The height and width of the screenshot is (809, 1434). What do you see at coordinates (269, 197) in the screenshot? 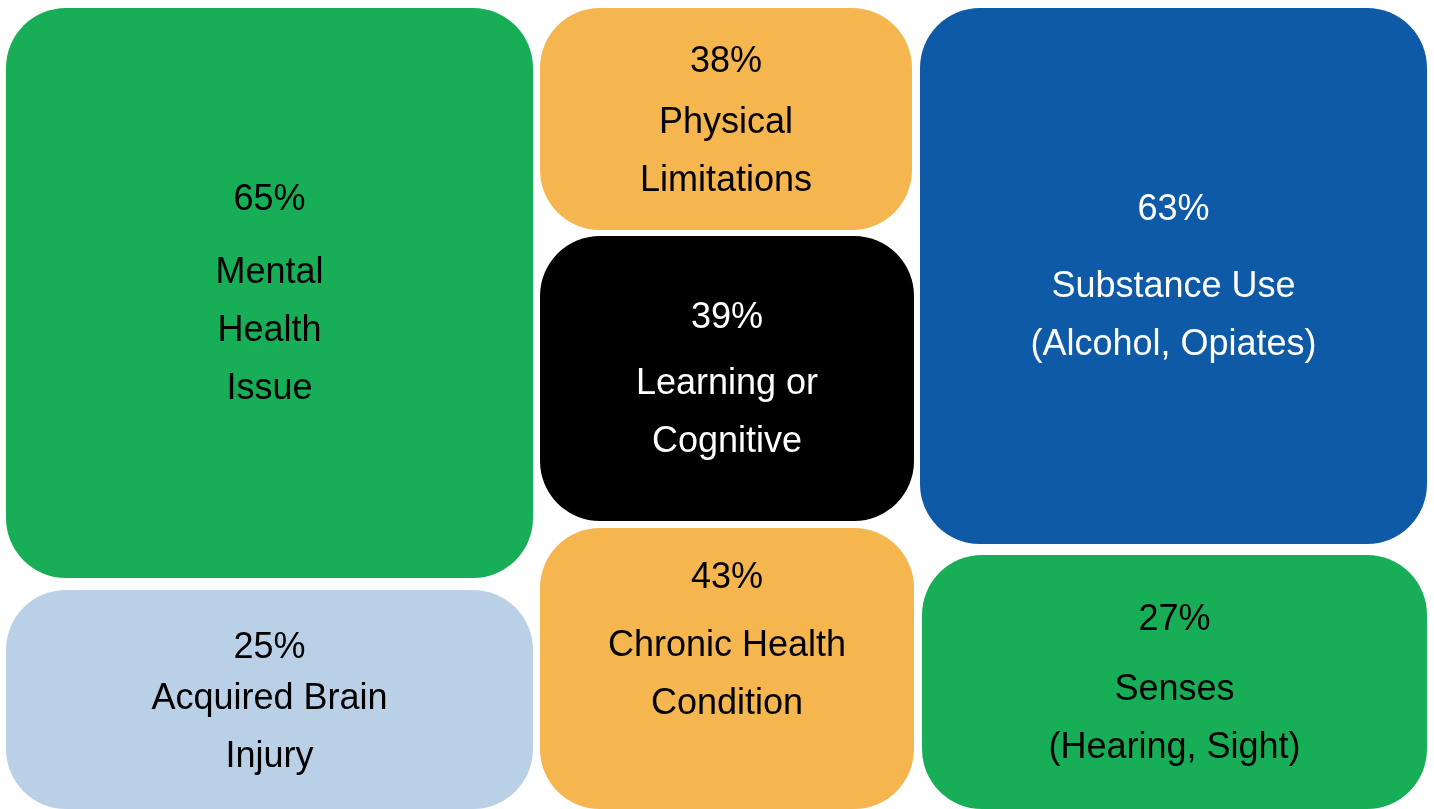
I see `data-label: 65%` at bounding box center [269, 197].